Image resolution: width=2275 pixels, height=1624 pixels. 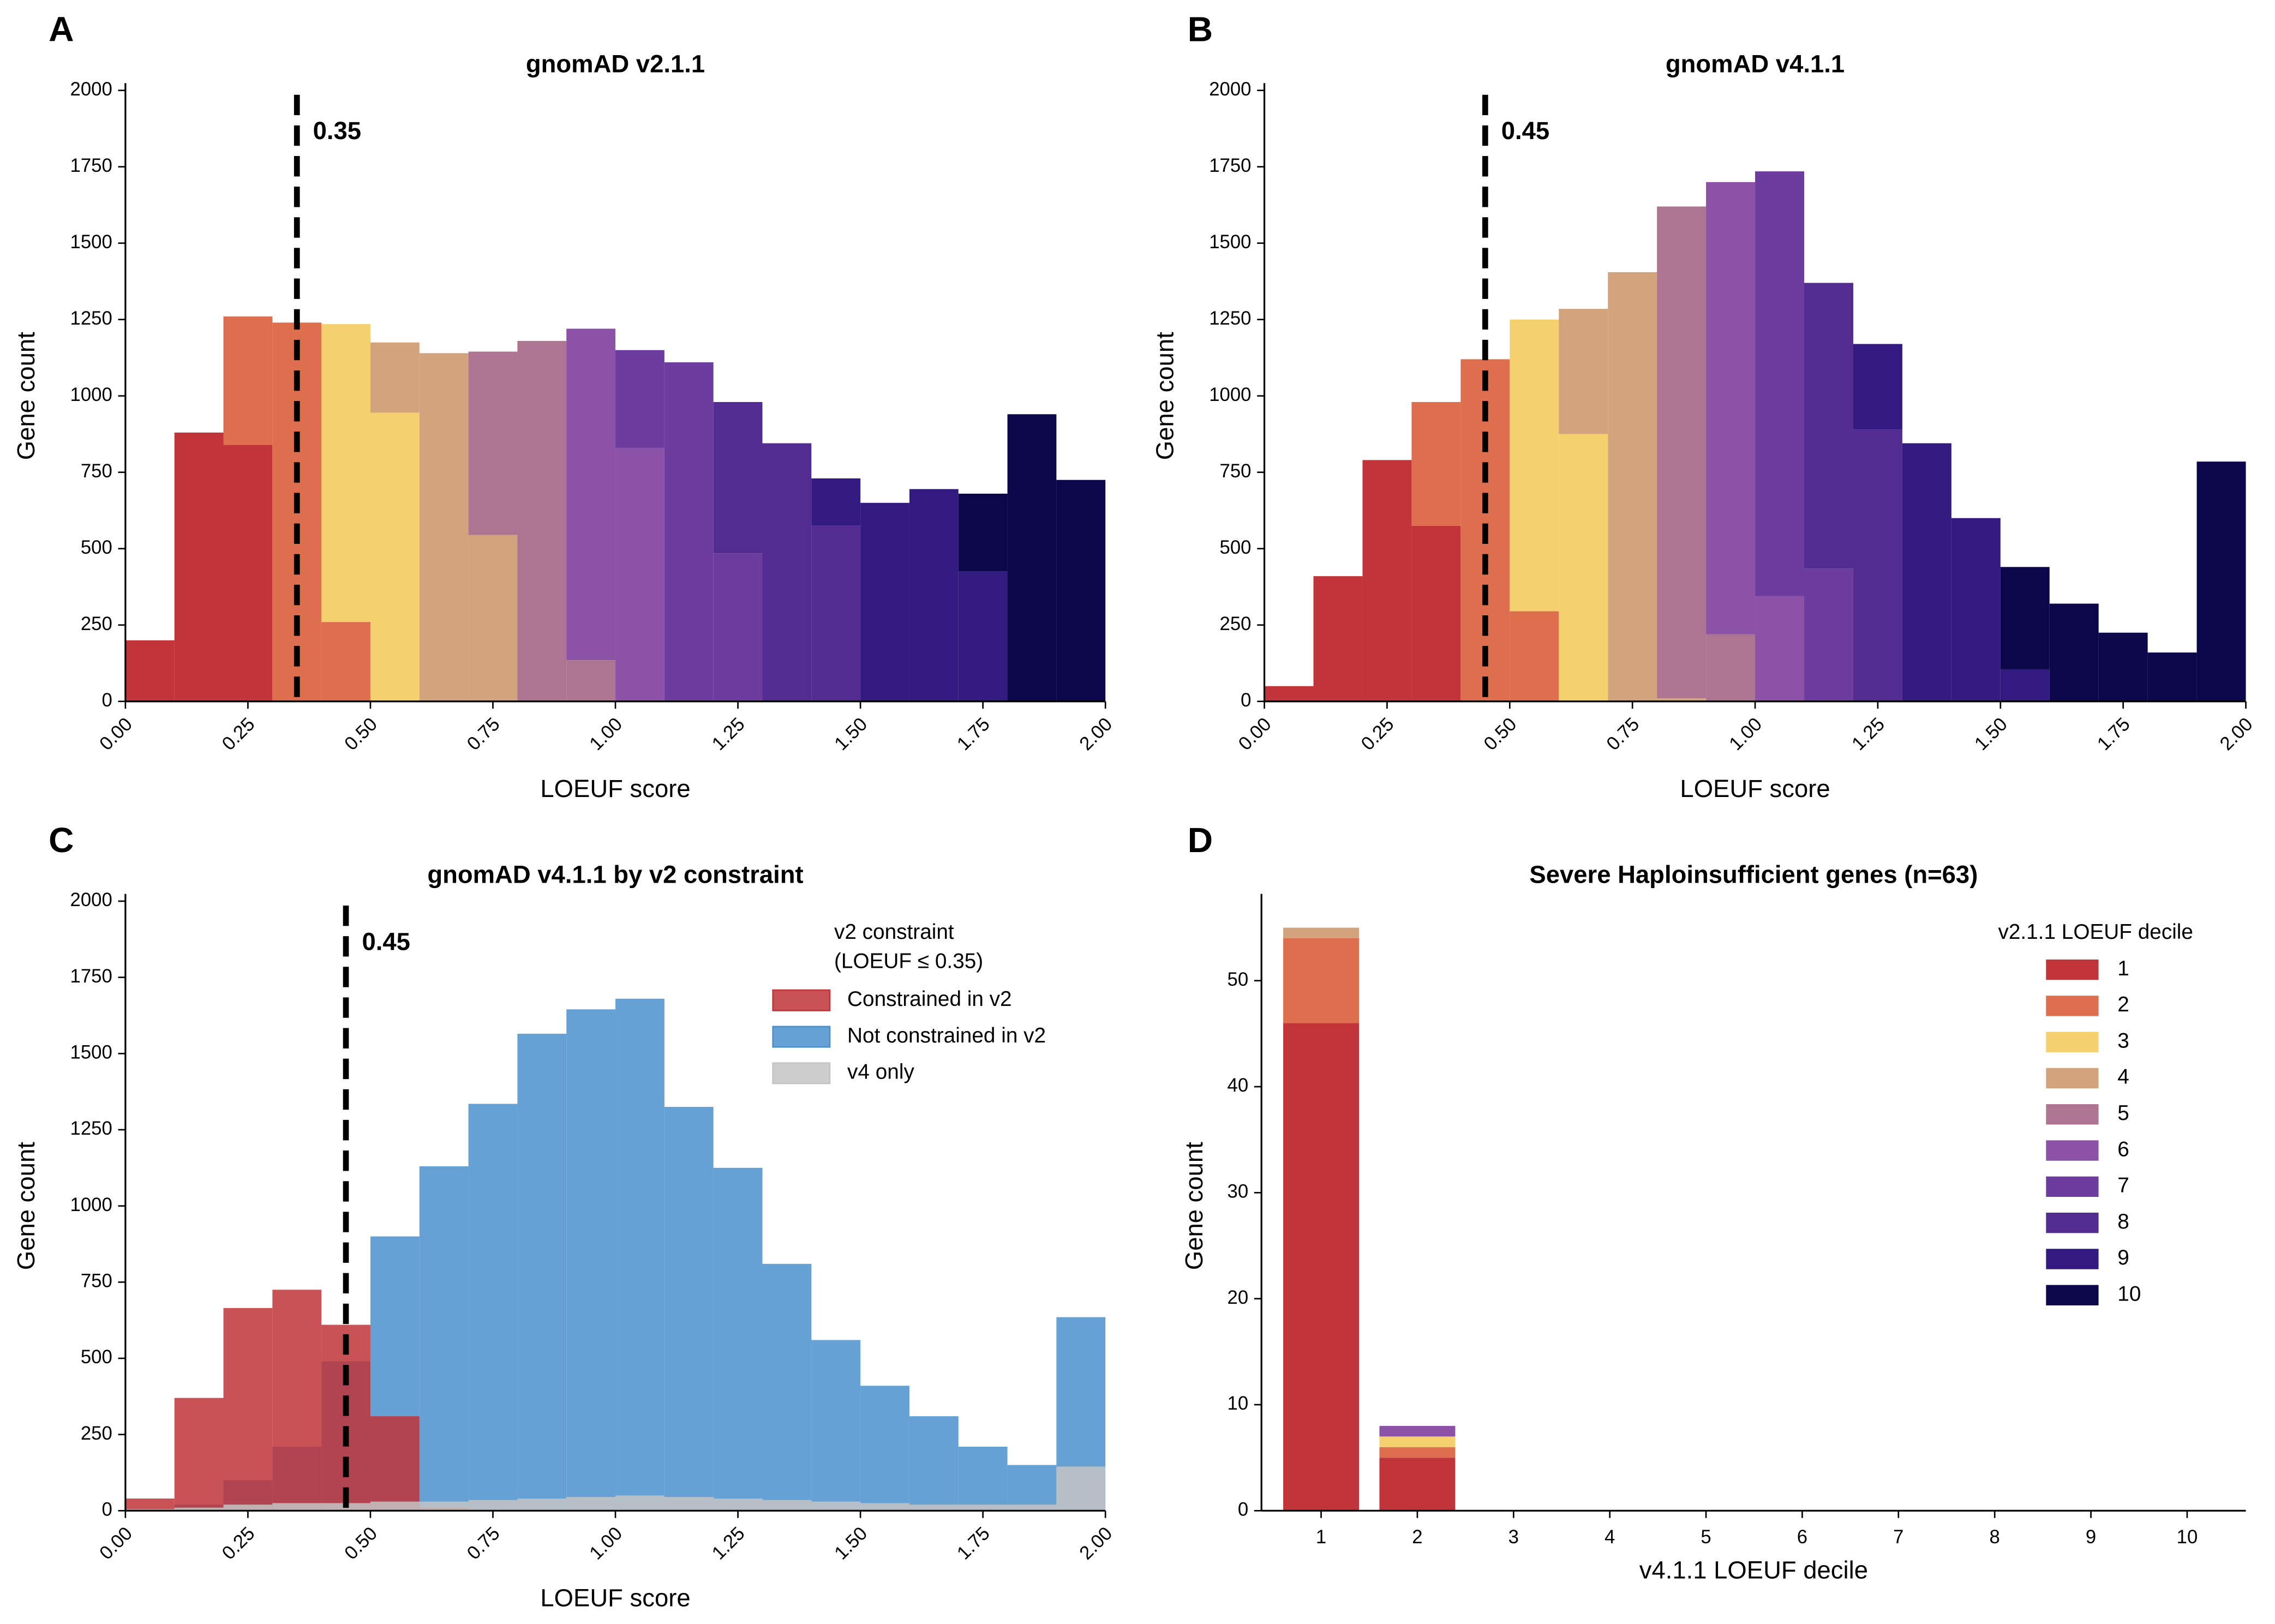 I want to click on legend-title: v2 constraint, so click(x=894, y=932).